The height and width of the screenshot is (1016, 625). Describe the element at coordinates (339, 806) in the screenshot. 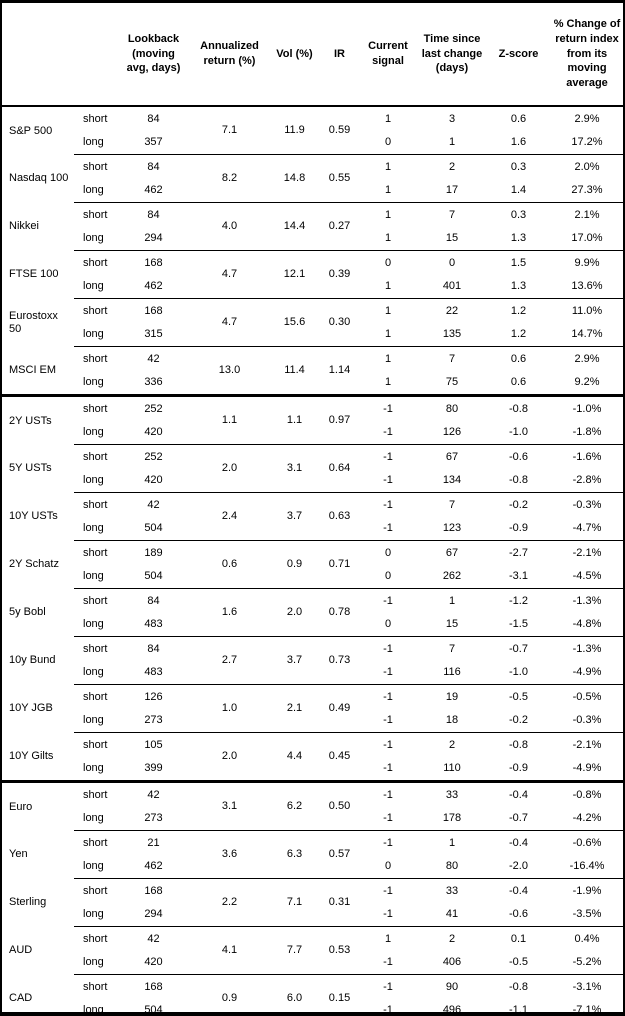

I see `ir-value: 0.50` at that location.